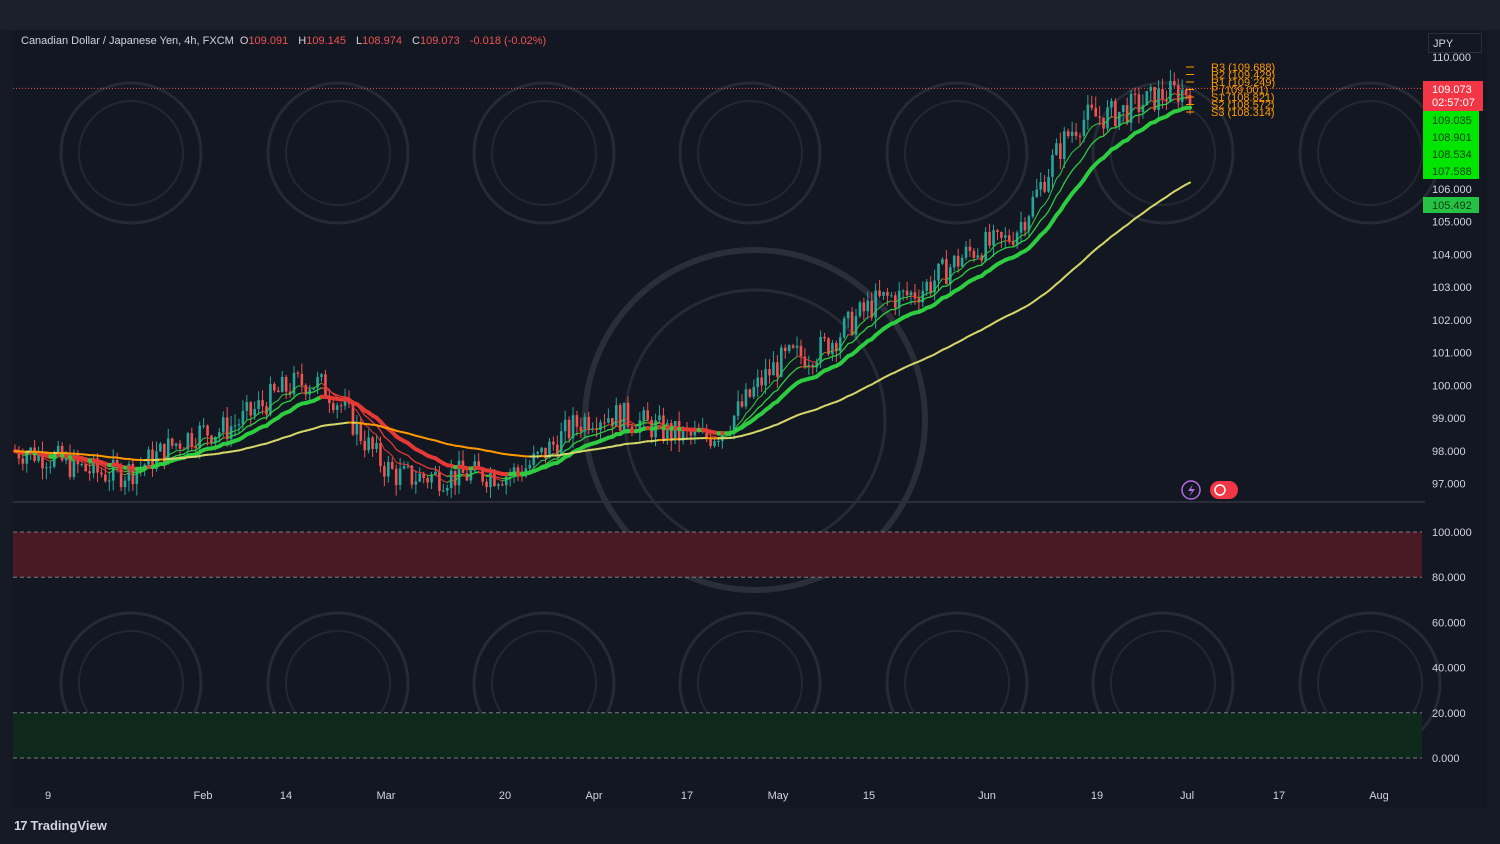 The width and height of the screenshot is (1500, 844). What do you see at coordinates (1449, 485) in the screenshot?
I see `price-tick-label: 97.000` at bounding box center [1449, 485].